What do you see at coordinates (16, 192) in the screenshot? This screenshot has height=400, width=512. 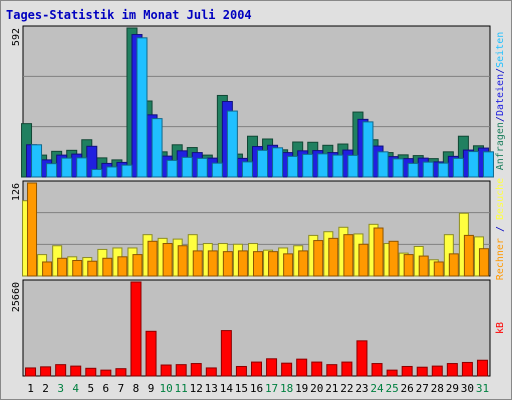 I see `visits-hosts-ymax-label: 126` at bounding box center [16, 192].